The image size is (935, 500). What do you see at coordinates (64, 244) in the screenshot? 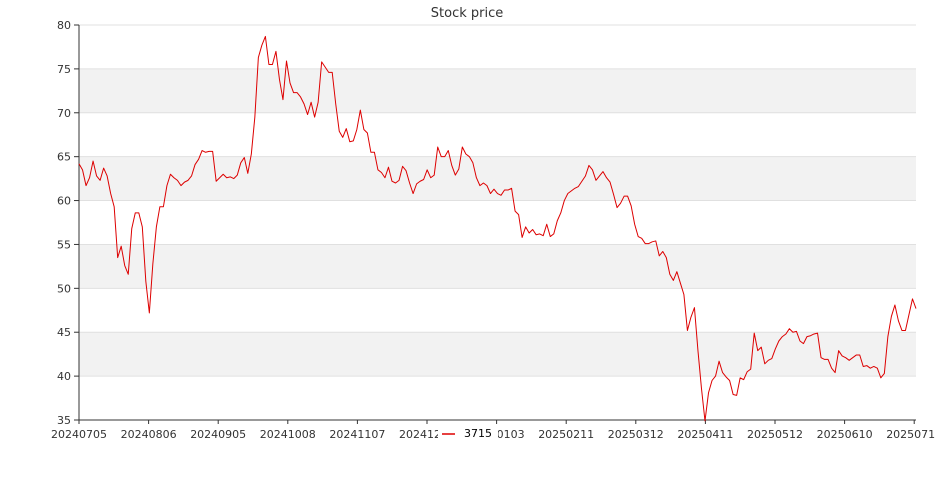
I see `y-tick-label: 55` at bounding box center [64, 244].